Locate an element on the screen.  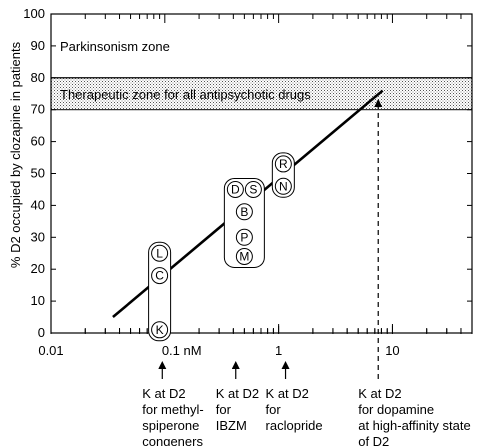
point-group: RN is located at coordinates (283, 175).